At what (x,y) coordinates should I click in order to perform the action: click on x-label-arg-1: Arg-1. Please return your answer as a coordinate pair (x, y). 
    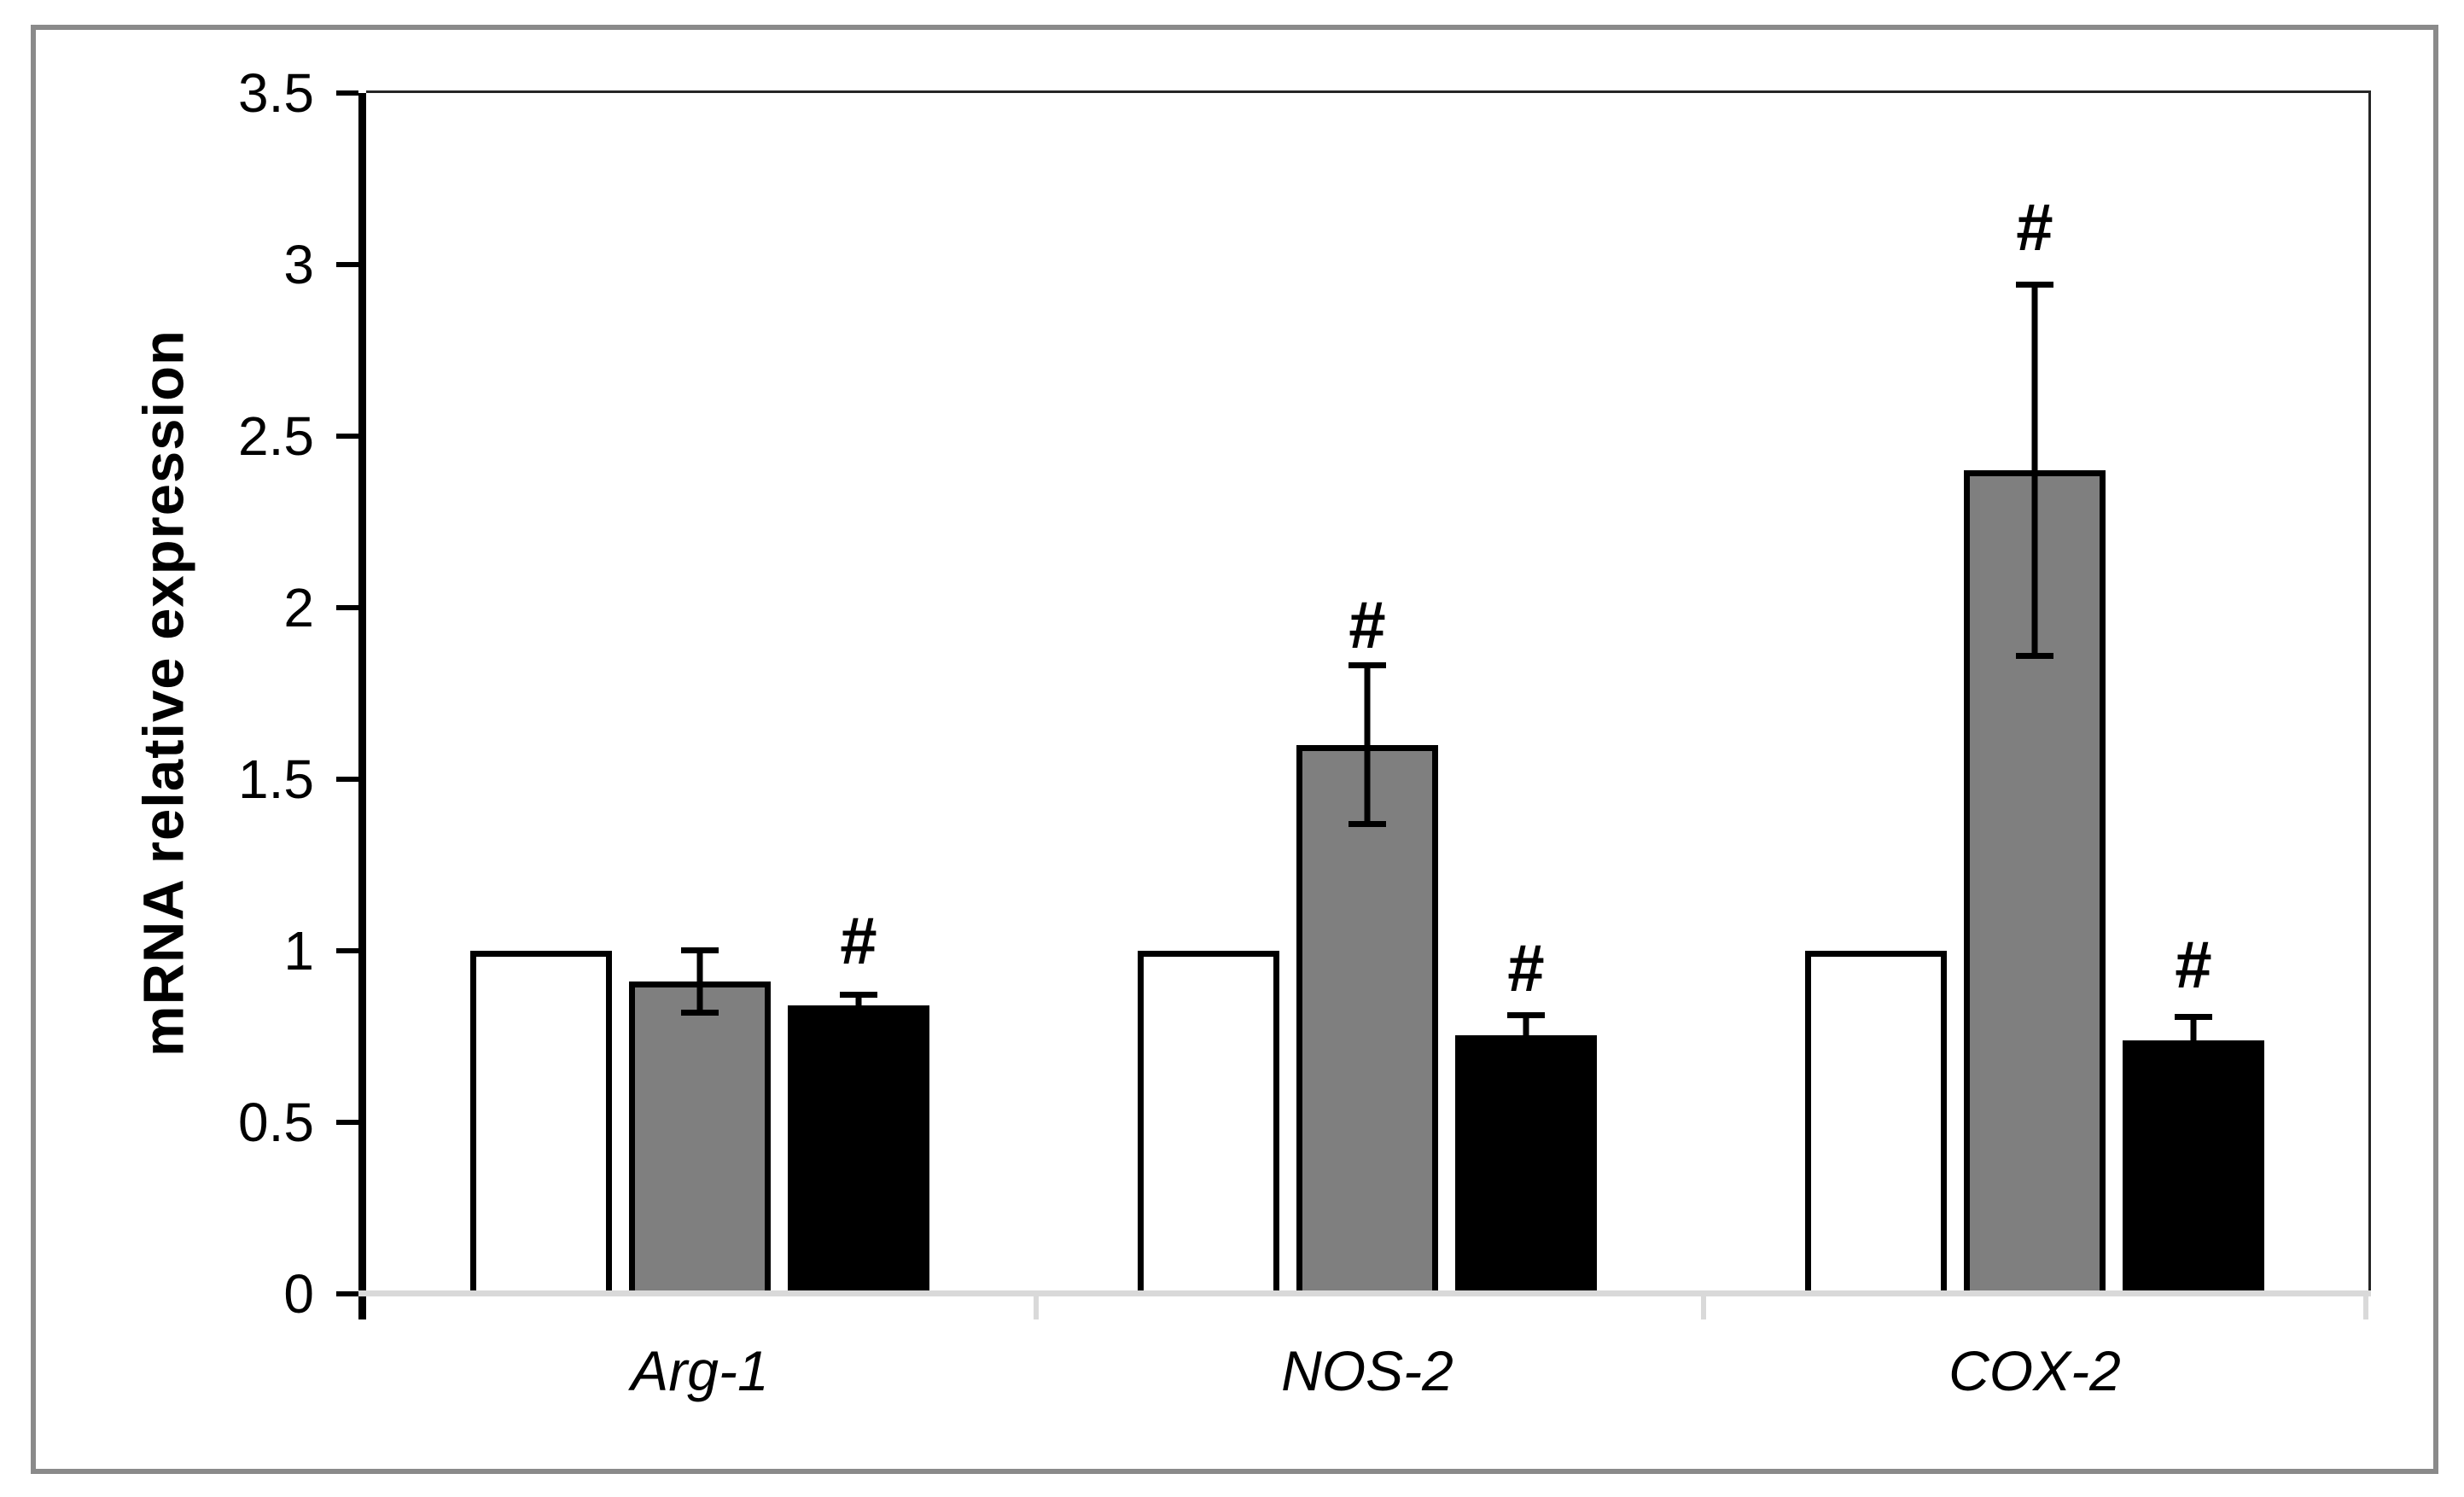
    Looking at the image, I should click on (700, 1370).